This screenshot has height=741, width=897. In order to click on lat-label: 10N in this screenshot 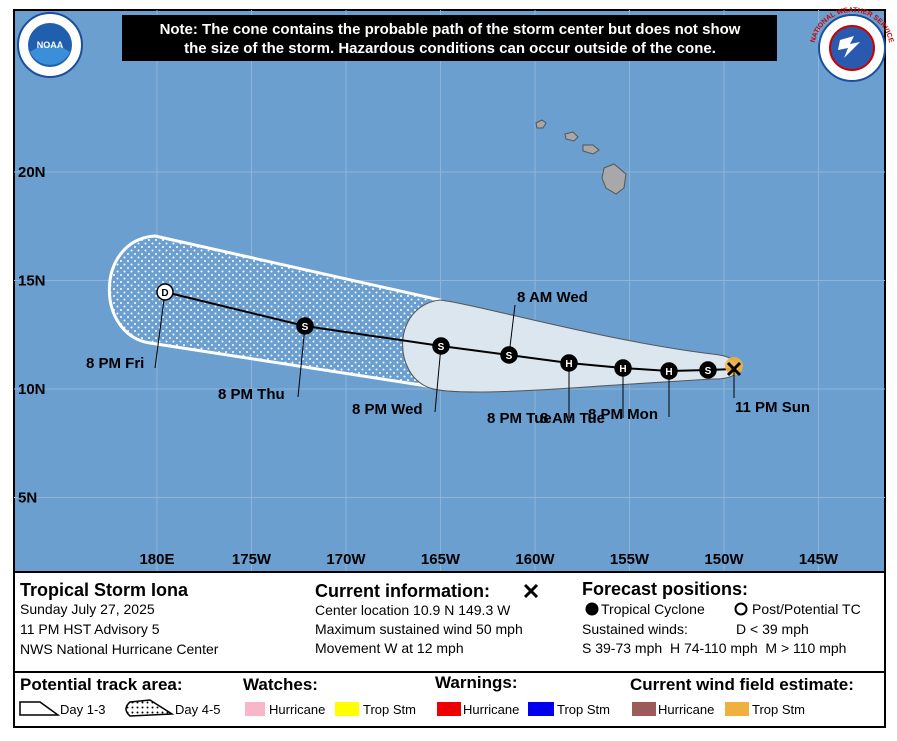, I will do `click(32, 389)`.